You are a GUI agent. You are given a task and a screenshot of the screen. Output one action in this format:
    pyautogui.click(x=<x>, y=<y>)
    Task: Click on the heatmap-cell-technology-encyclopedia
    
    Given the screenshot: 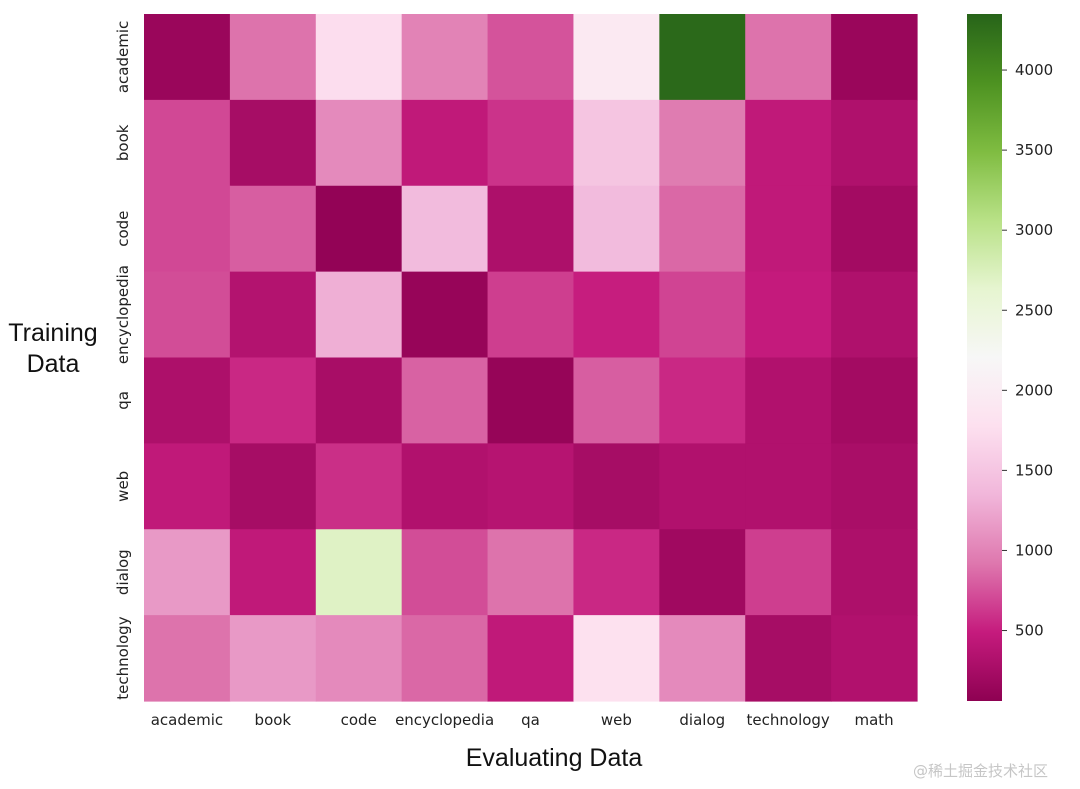 What is the action you would take?
    pyautogui.click(x=445, y=658)
    